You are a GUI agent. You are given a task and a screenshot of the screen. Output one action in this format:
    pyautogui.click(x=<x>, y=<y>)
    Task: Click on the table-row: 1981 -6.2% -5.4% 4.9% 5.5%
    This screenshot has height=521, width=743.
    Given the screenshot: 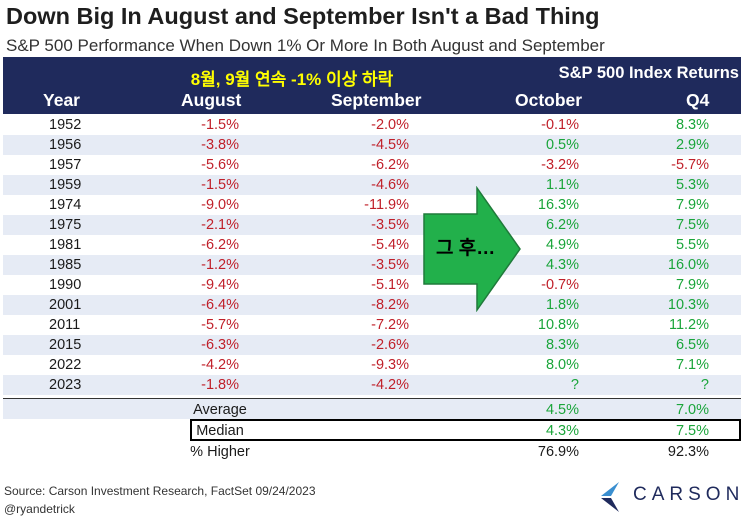 What is the action you would take?
    pyautogui.click(x=372, y=245)
    